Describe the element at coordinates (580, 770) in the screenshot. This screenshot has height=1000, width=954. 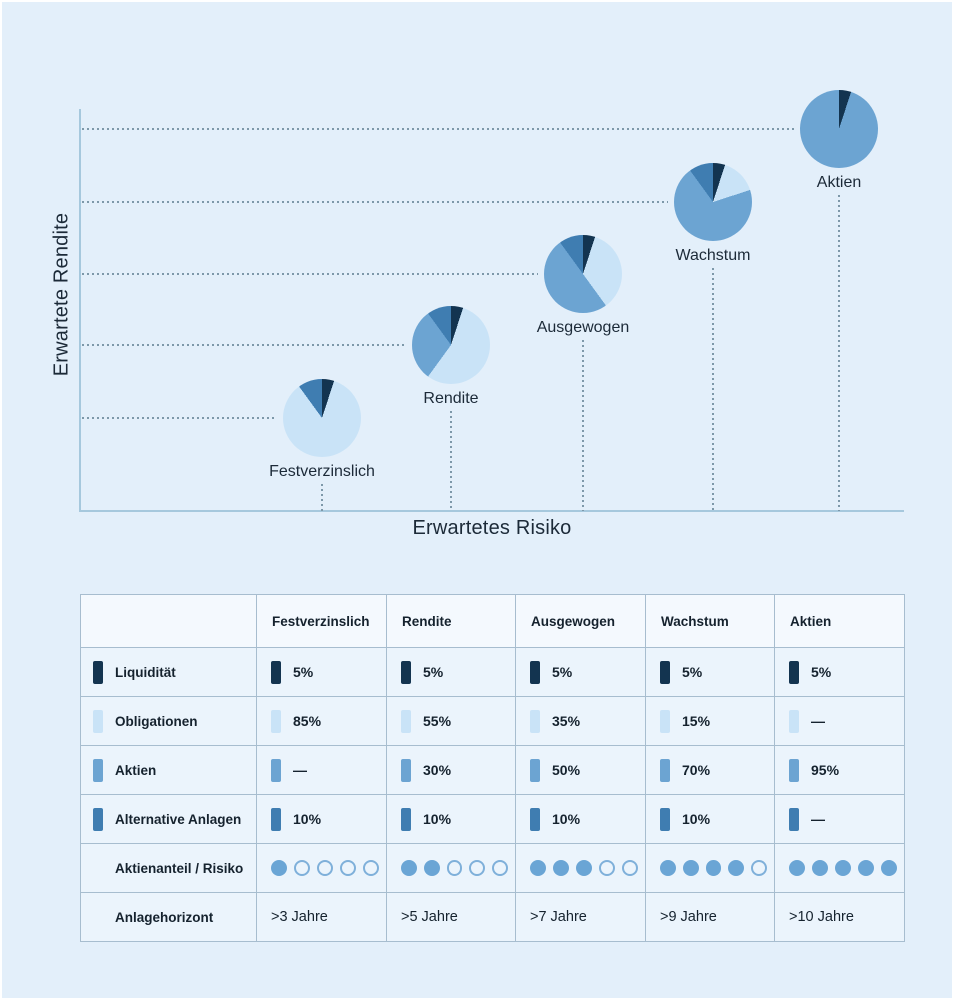
I see `cell-aktien-2: 50%` at that location.